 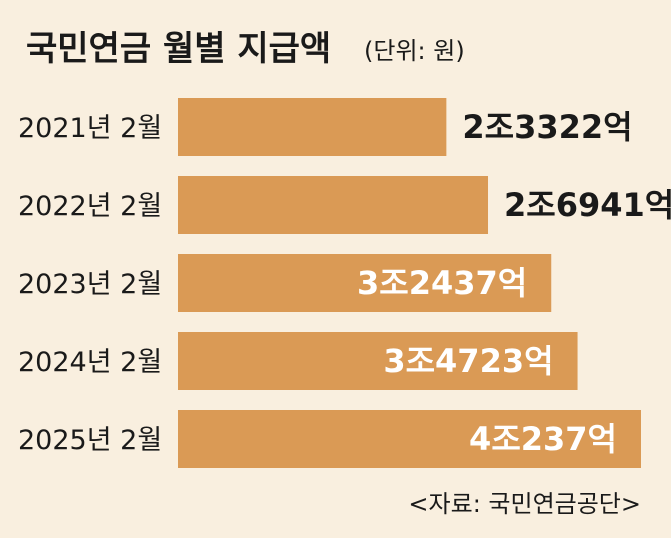 I want to click on value-label: 2조6941억, so click(x=587, y=205).